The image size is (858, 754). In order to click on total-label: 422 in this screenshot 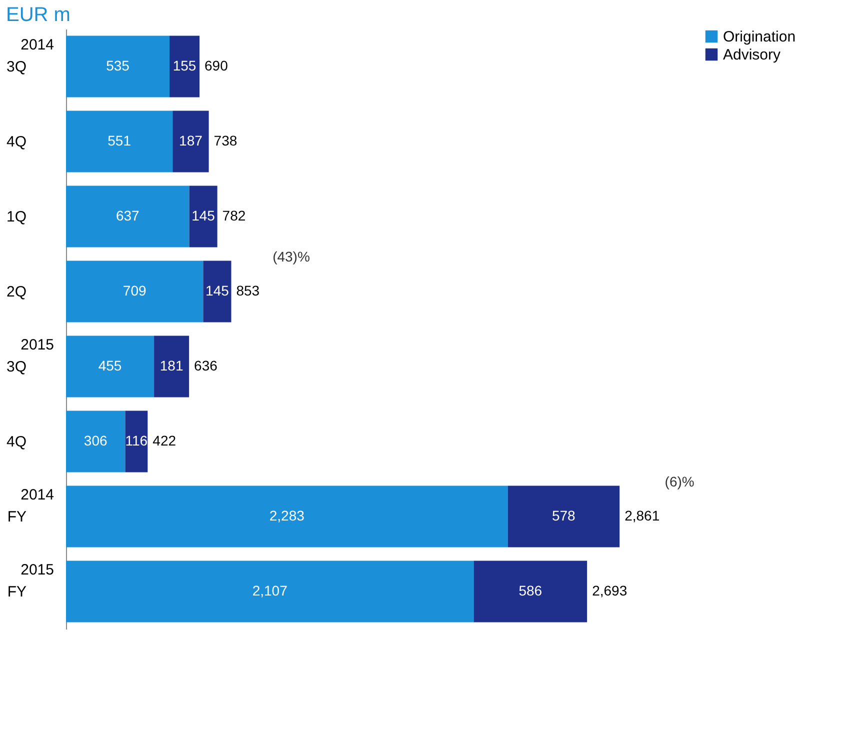, I will do `click(164, 440)`.